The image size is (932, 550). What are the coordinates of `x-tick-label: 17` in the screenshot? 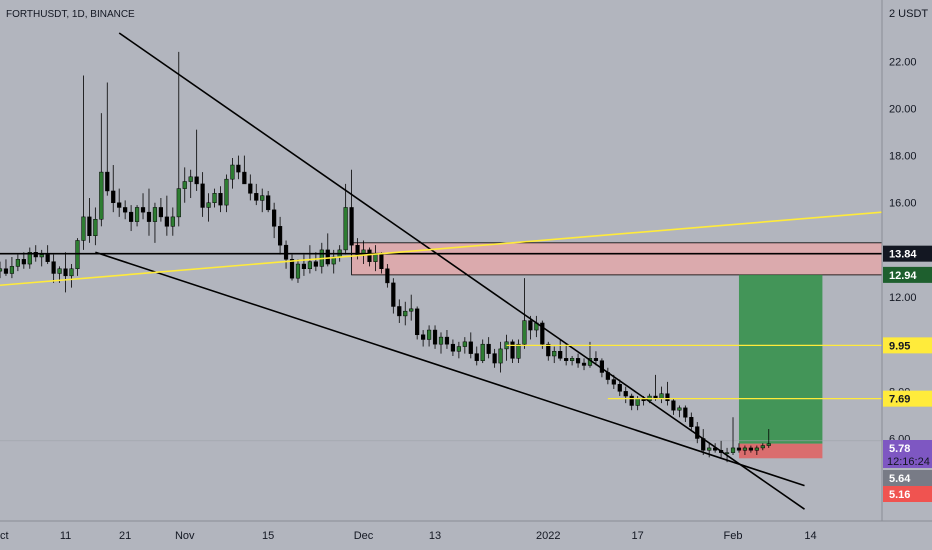 It's located at (638, 536).